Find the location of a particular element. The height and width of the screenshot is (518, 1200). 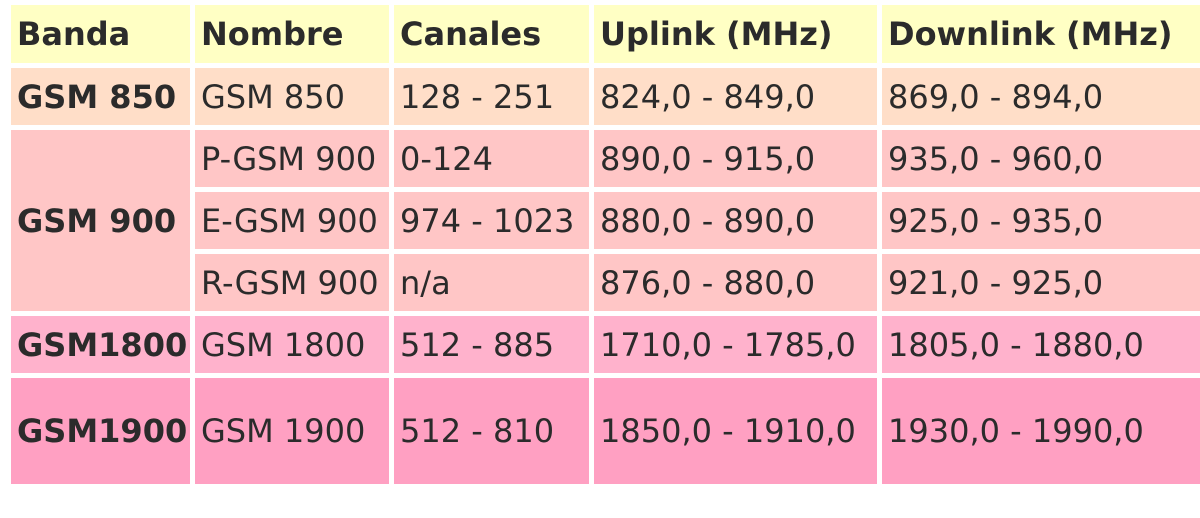

uplink-cell: 1710,0 - 1785,0 is located at coordinates (735, 344).